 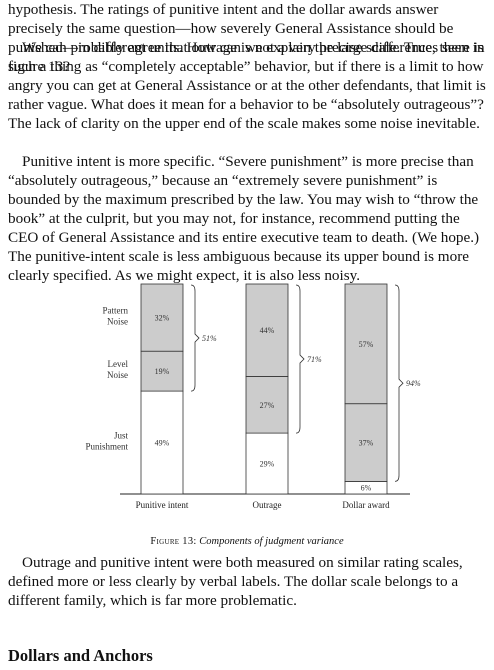 I want to click on segment-value-label: 27%, so click(x=267, y=405).